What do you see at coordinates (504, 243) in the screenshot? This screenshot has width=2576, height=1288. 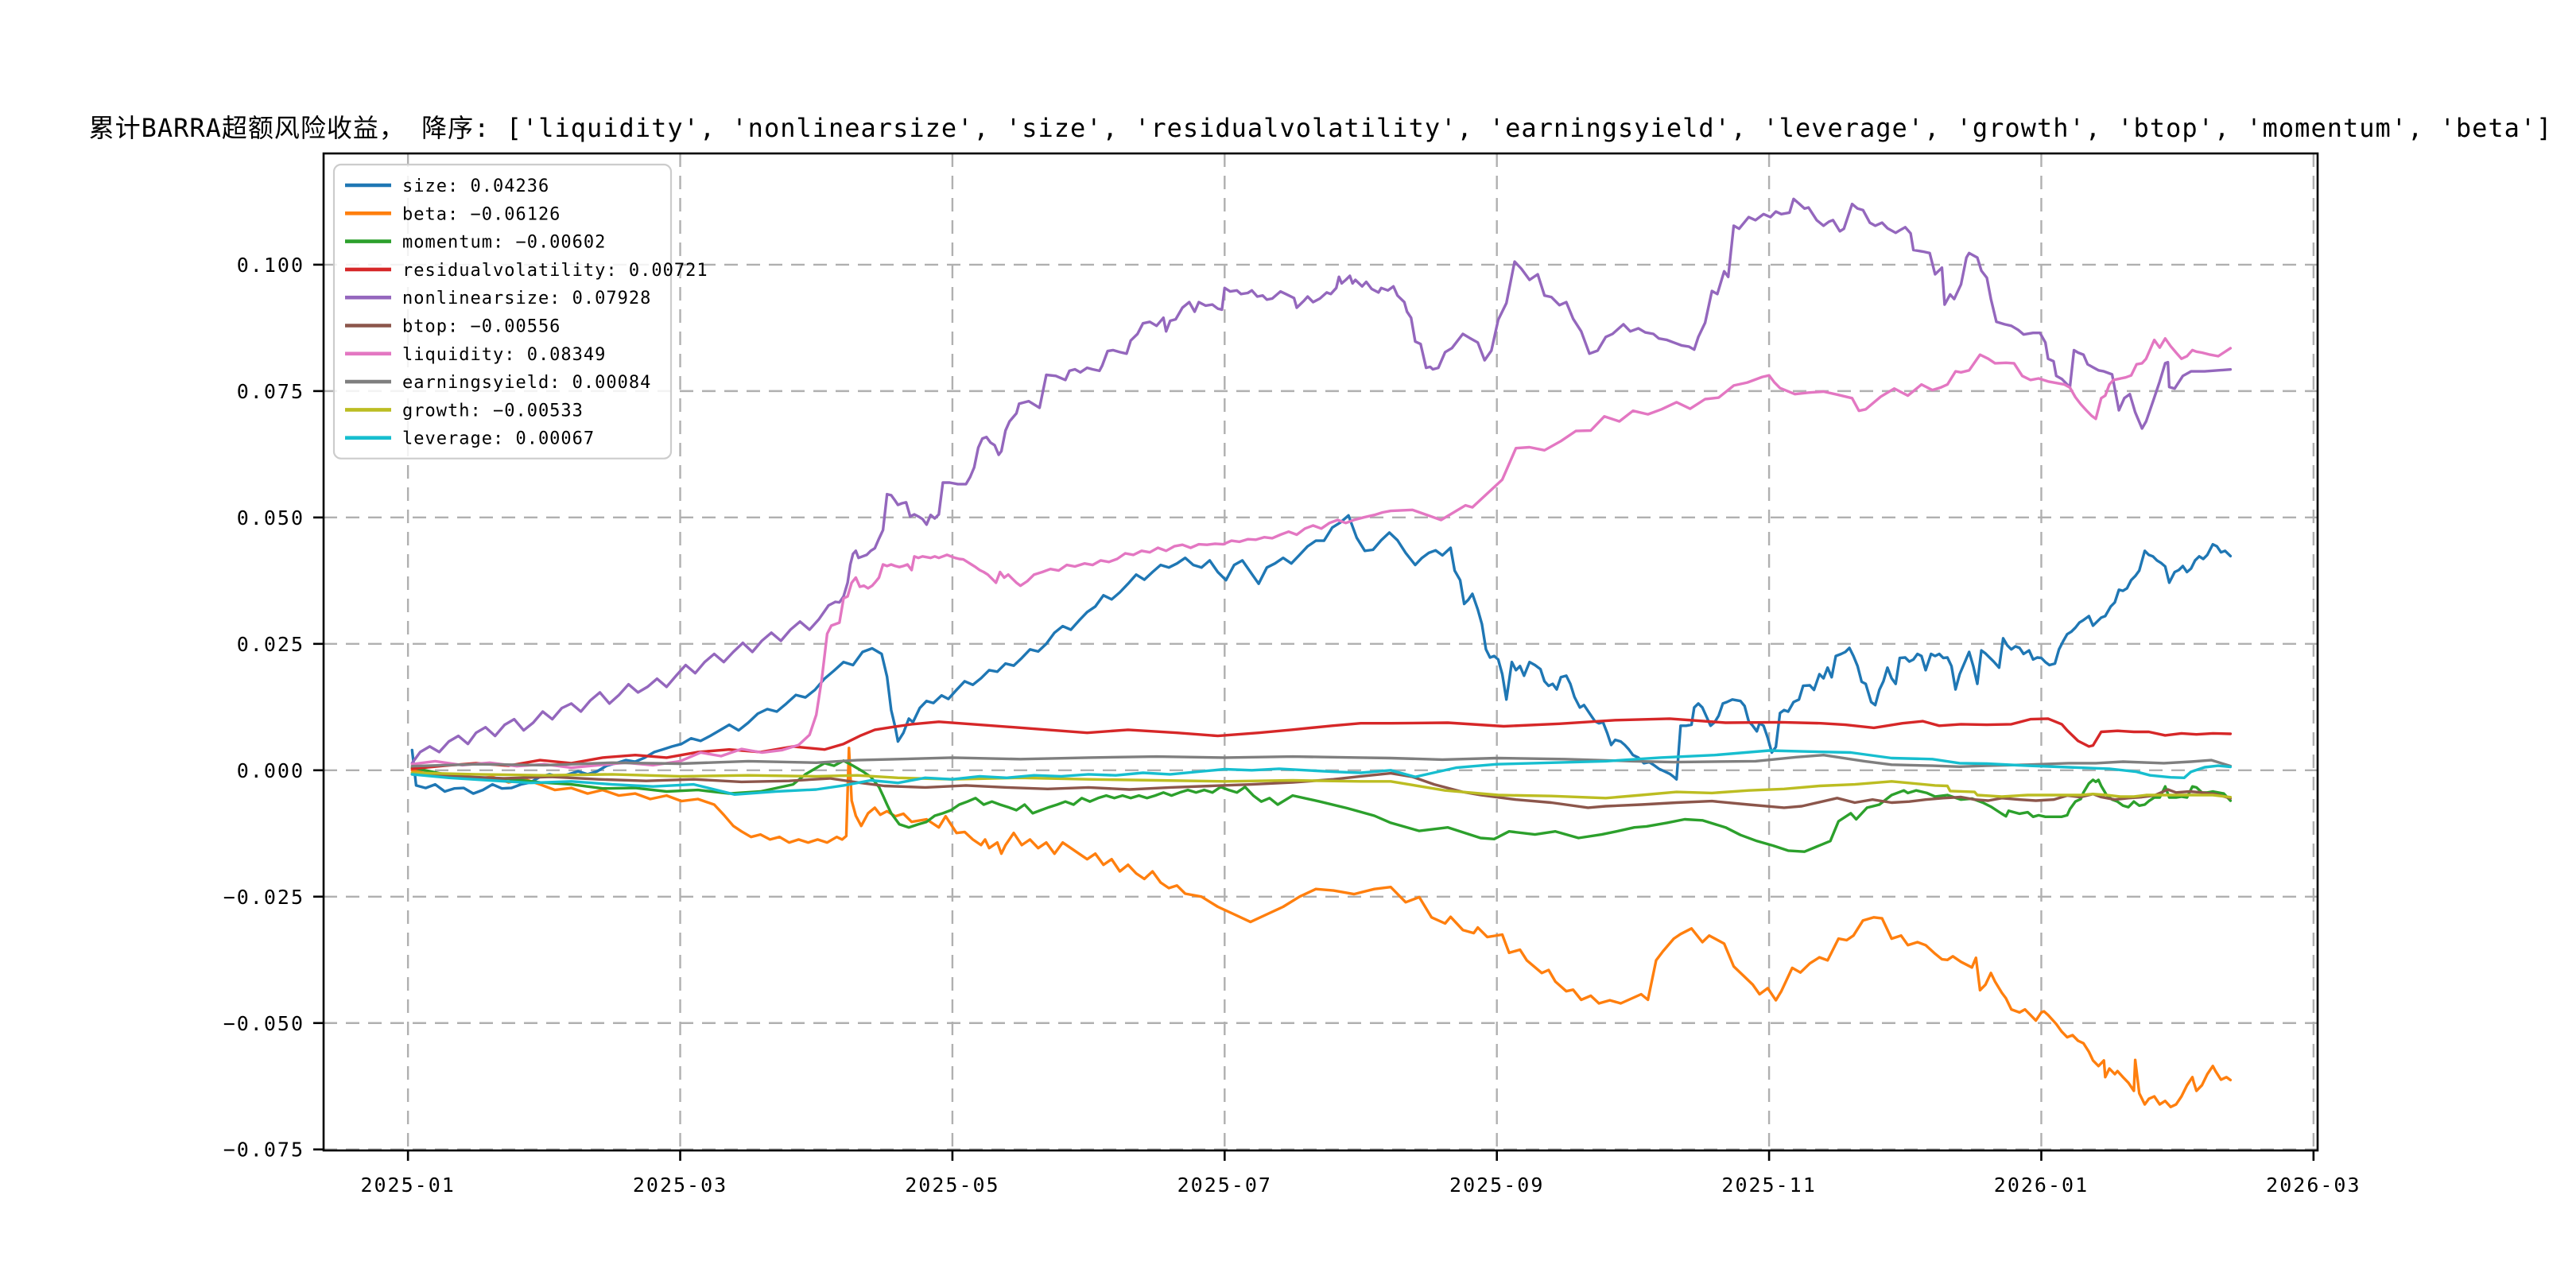 I see `legend-label-momentum: momentum: −0.00602` at bounding box center [504, 243].